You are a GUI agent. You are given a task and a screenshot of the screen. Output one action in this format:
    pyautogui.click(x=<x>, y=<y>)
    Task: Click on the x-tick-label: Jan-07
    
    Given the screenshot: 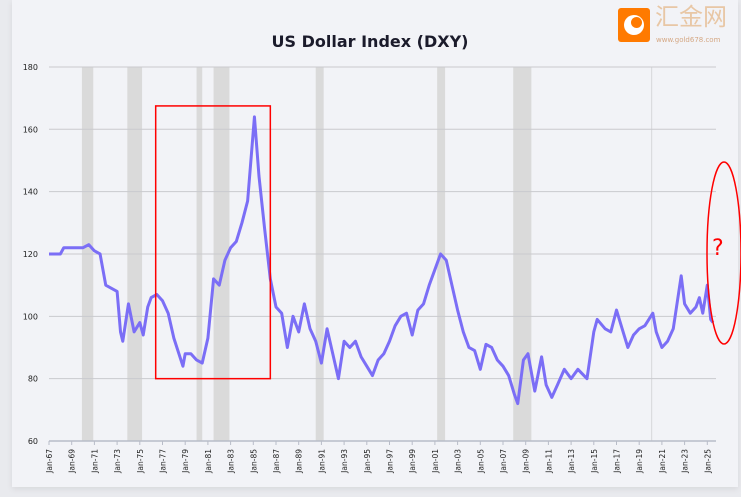 What is the action you would take?
    pyautogui.click(x=503, y=461)
    